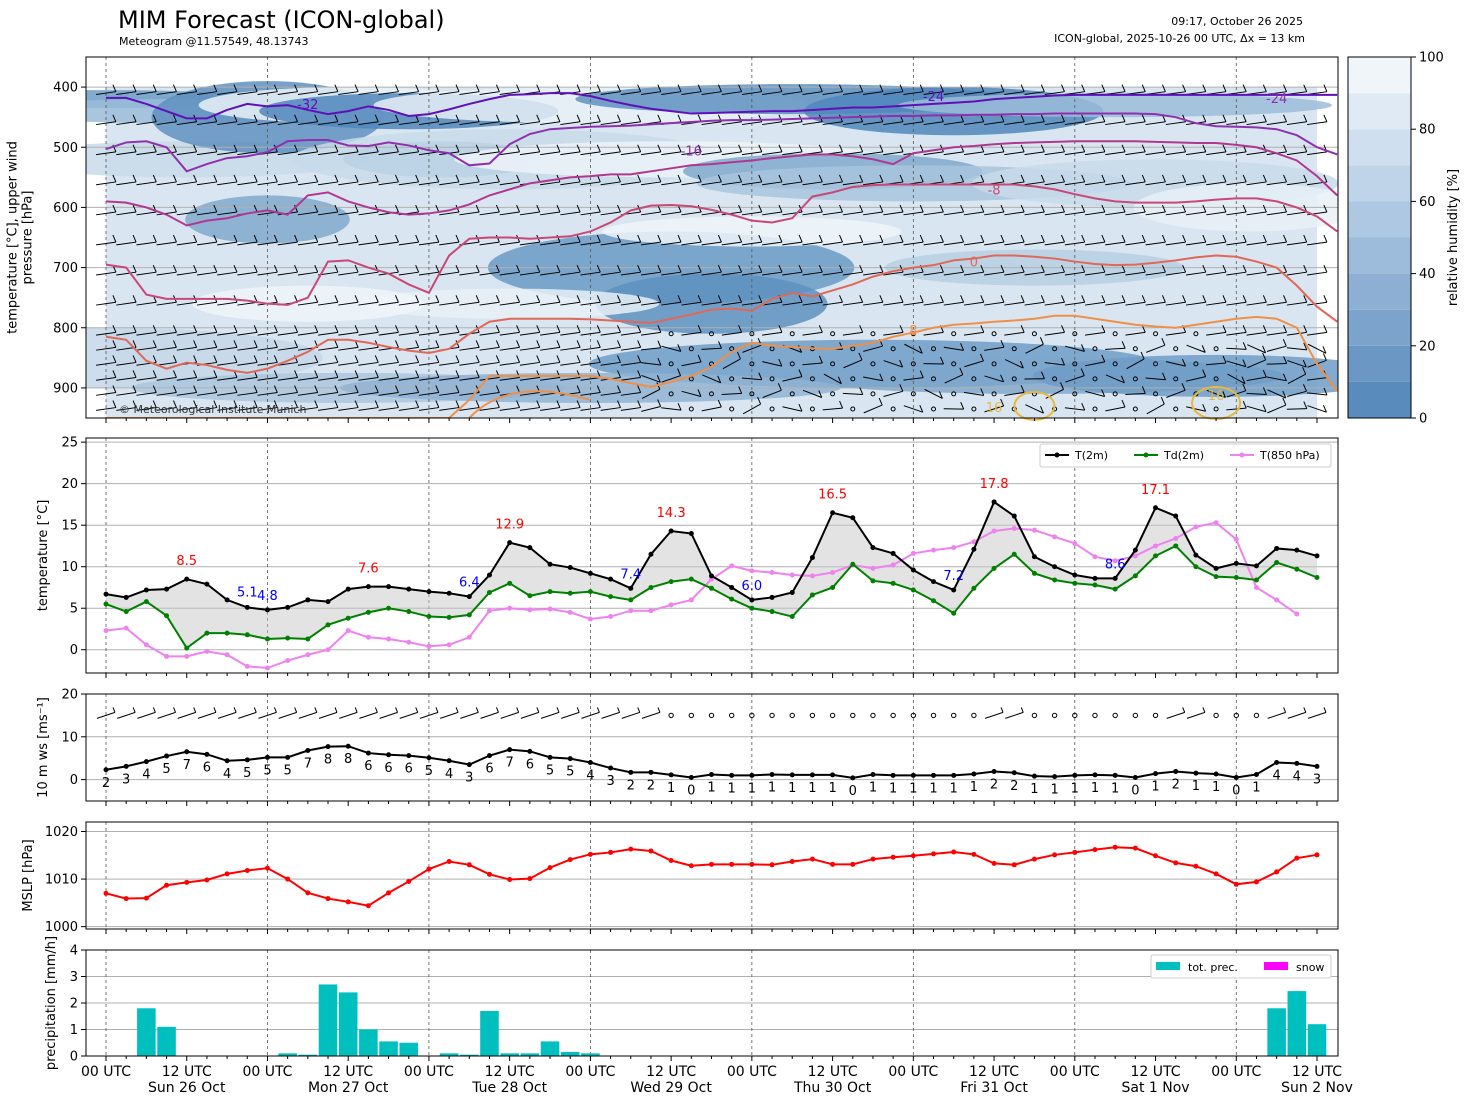 The image size is (1469, 1105). Describe the element at coordinates (510, 763) in the screenshot. I see `wind-speed-label: 7` at that location.